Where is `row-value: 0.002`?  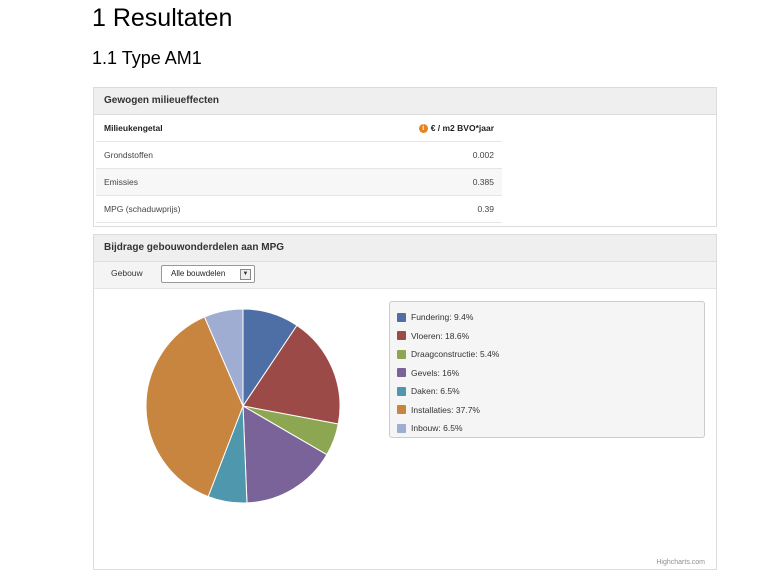 row-value: 0.002 is located at coordinates (401, 155).